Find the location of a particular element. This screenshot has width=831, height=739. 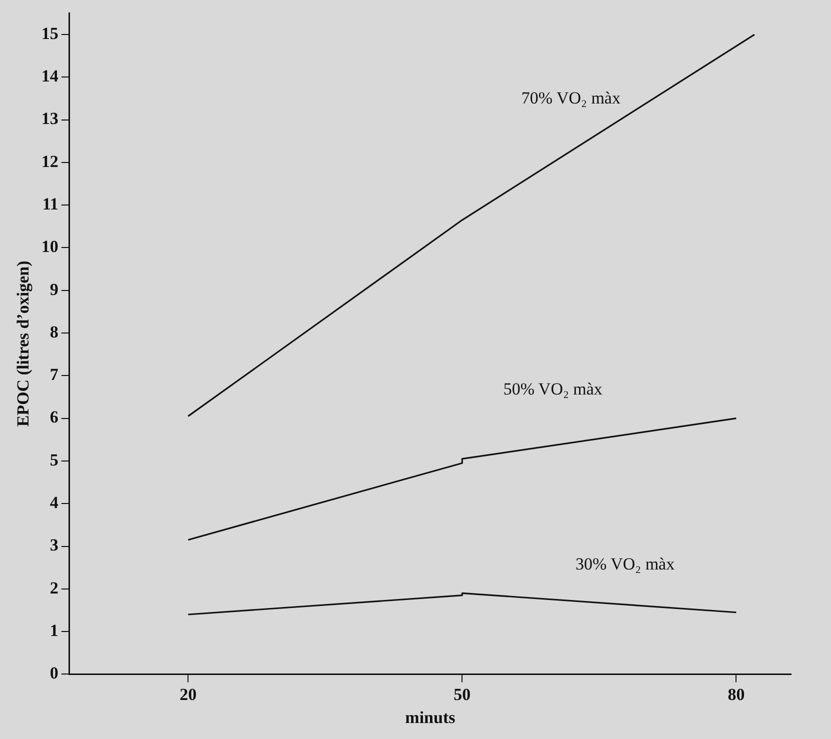

y-tick-label: 1 is located at coordinates (54, 630).